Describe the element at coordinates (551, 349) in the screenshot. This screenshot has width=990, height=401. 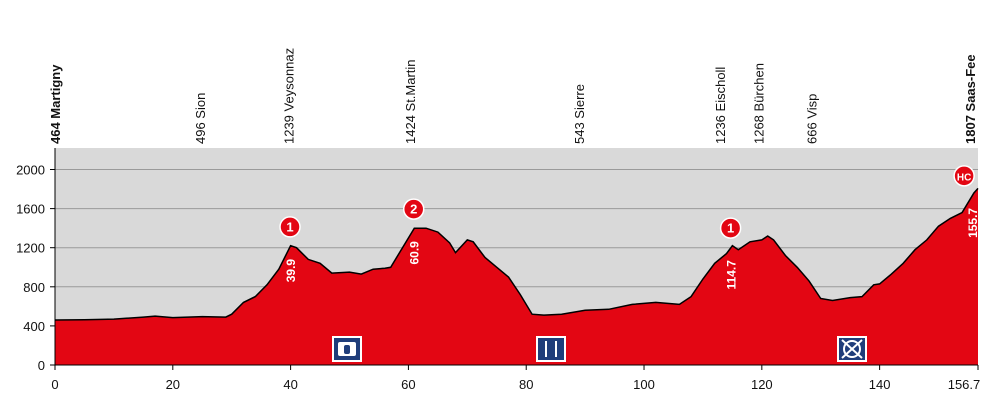
I see `food-icon` at that location.